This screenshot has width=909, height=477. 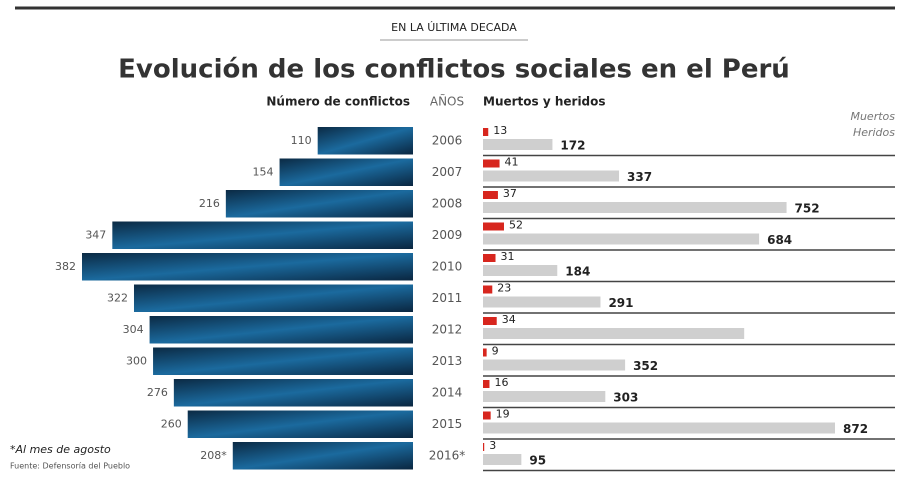 What do you see at coordinates (95, 234) in the screenshot?
I see `conflict-label: 347` at bounding box center [95, 234].